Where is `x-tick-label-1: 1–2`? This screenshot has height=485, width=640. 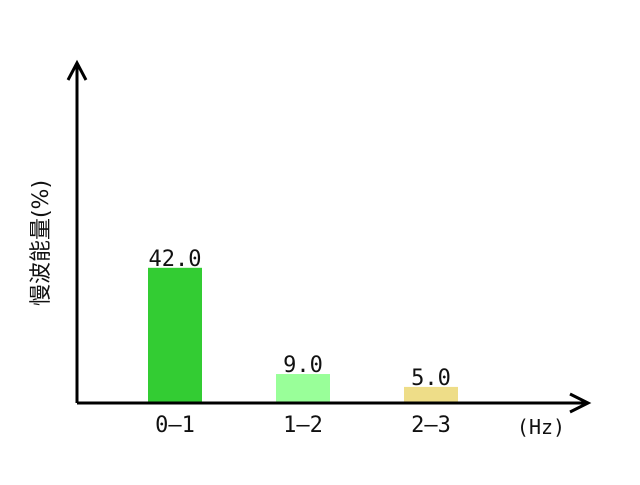 x-tick-label-1: 1–2 is located at coordinates (303, 425).